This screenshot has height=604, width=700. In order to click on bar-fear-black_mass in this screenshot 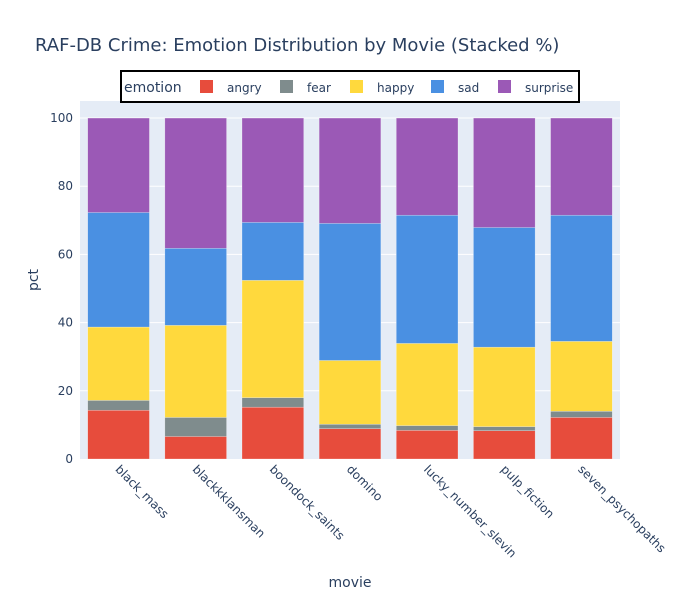, I will do `click(118, 405)`.